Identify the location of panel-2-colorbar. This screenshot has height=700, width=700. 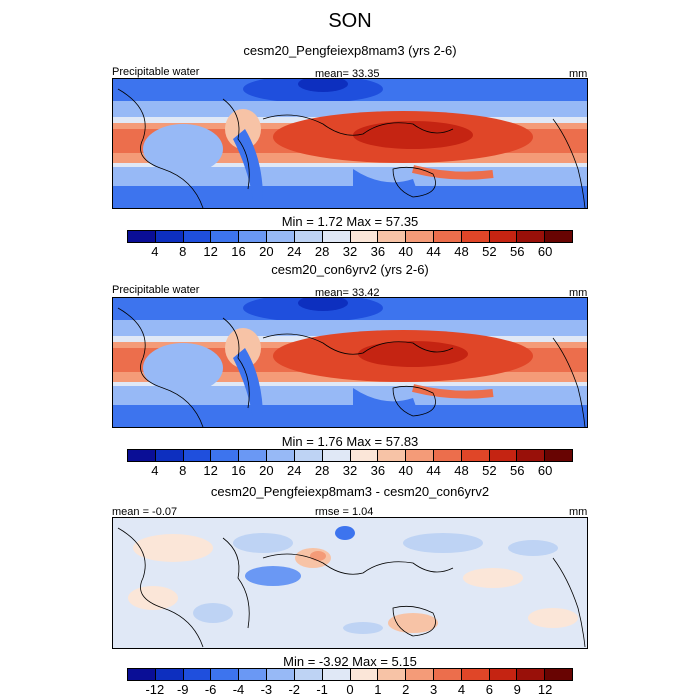
(350, 455).